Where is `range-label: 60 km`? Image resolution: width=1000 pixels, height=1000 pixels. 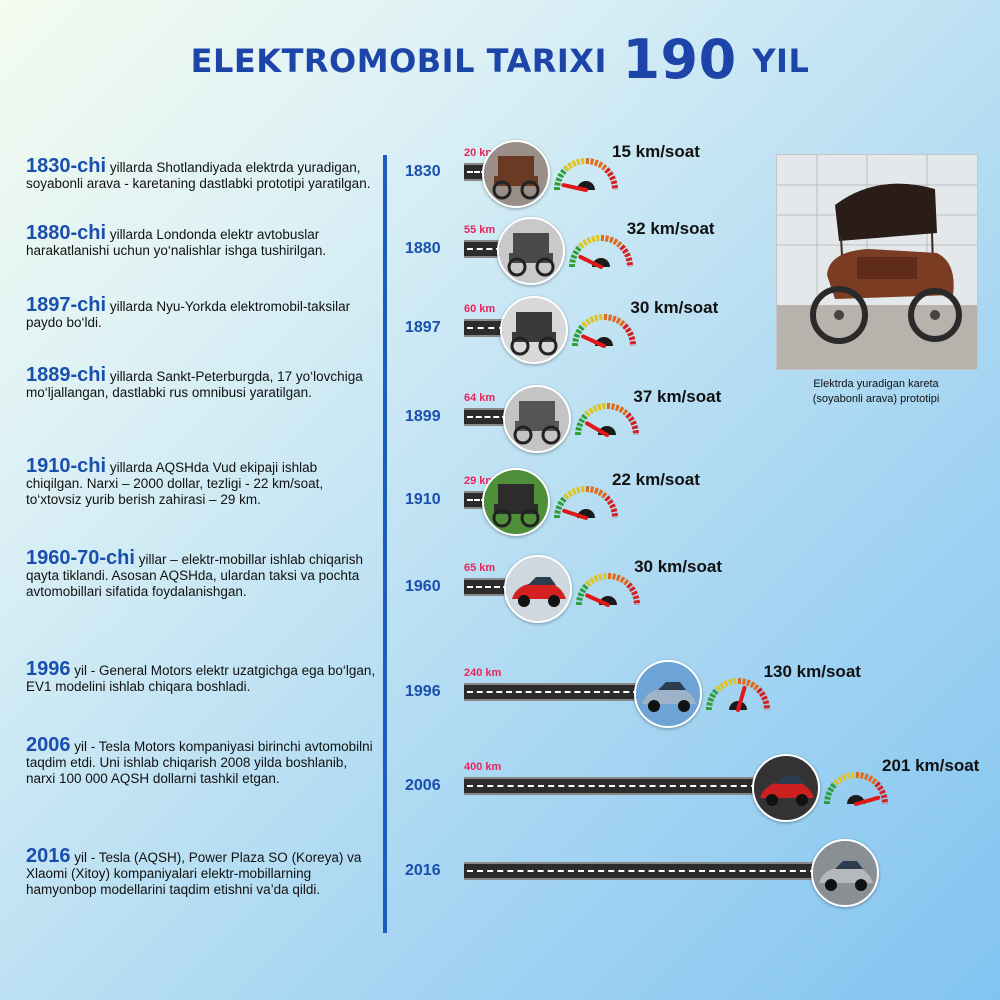 range-label: 60 km is located at coordinates (480, 309).